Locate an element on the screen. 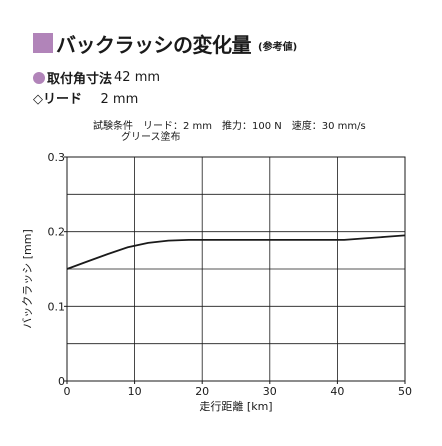  test-conditions-line2: グリース塗布 is located at coordinates (151, 137).